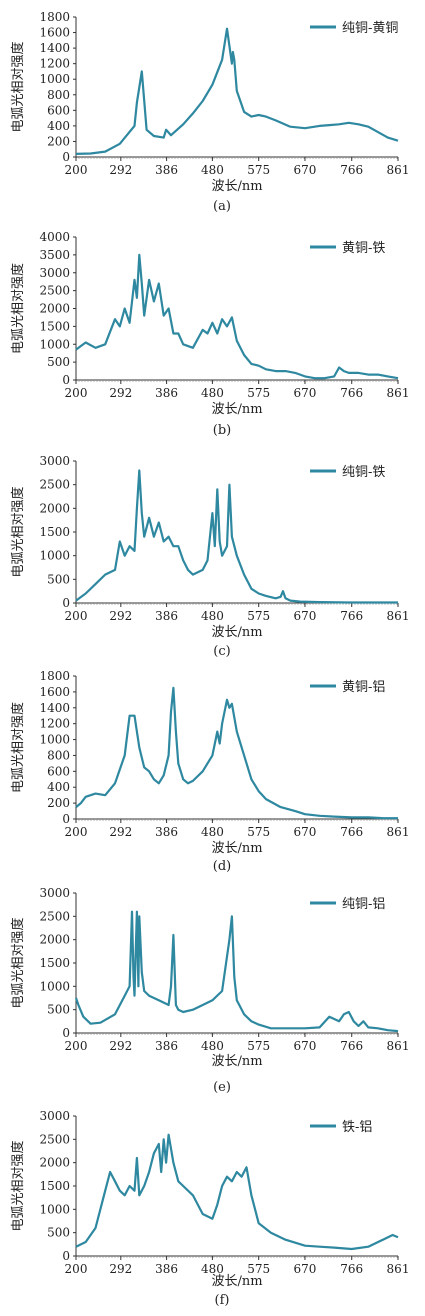 The image size is (425, 1316). Describe the element at coordinates (222, 866) in the screenshot. I see `panel-caption: (d)` at that location.